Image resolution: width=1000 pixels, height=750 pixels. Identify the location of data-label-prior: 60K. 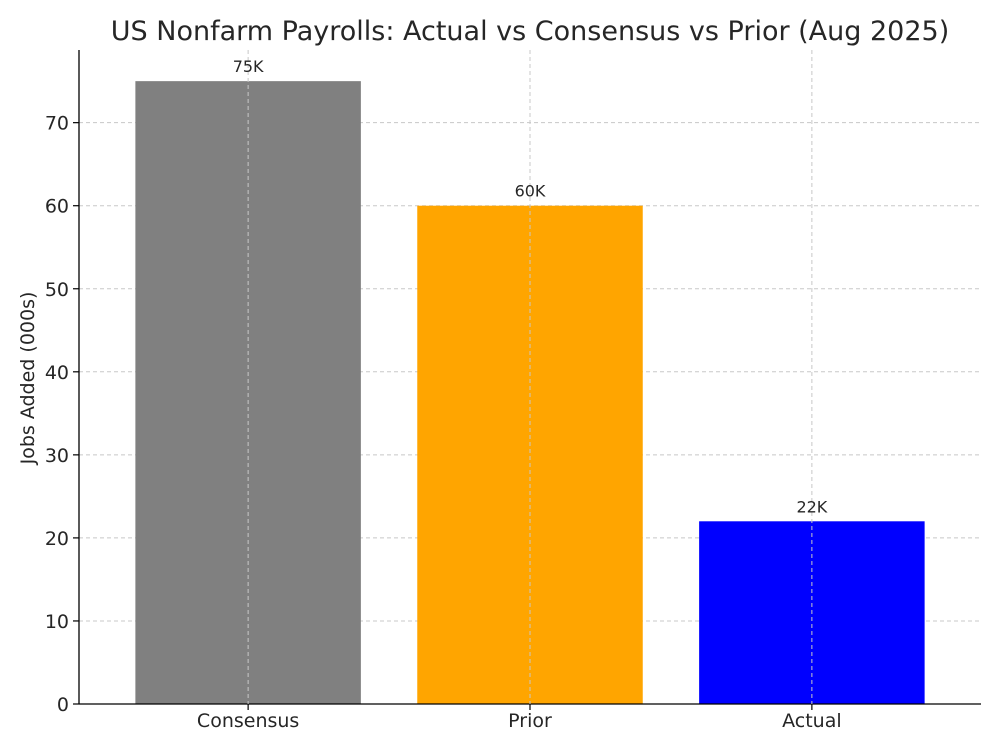
(530, 191).